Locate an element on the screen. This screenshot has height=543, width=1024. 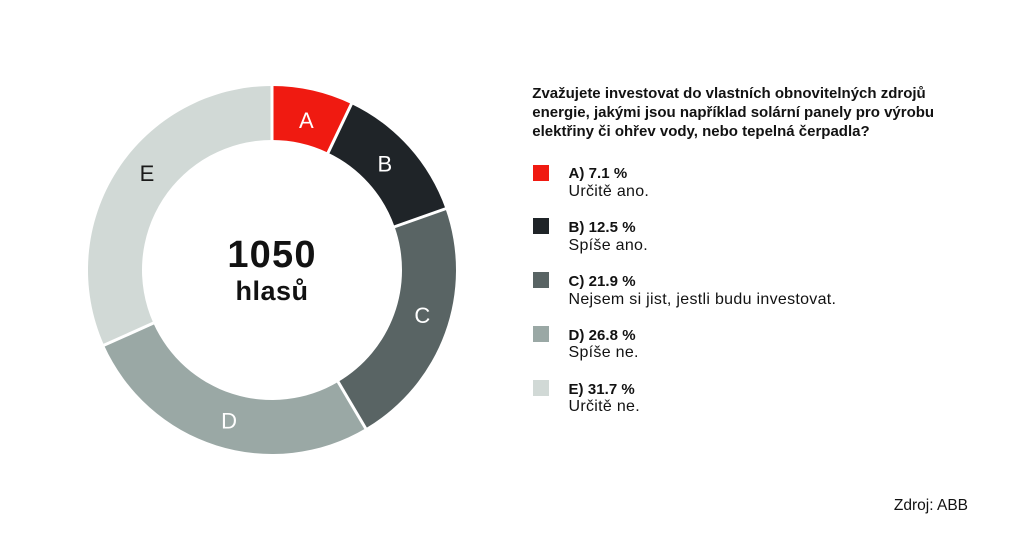
svg-text: E is located at coordinates (147, 173).